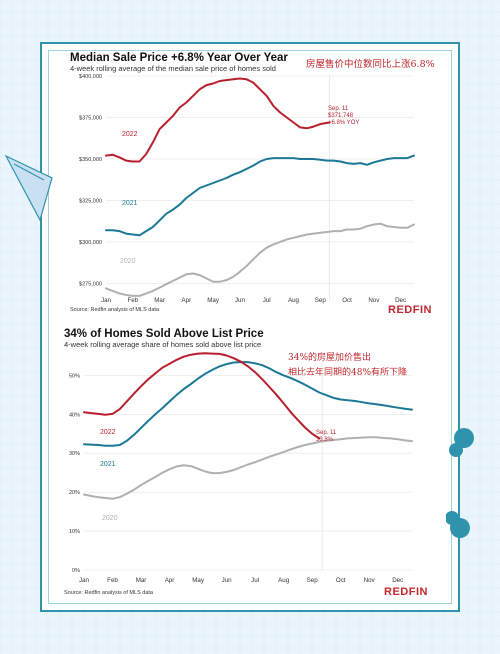  What do you see at coordinates (348, 373) in the screenshot?
I see `chart2-cn-annotation-line2: 相比去年同期的48%有所下降` at bounding box center [348, 373].